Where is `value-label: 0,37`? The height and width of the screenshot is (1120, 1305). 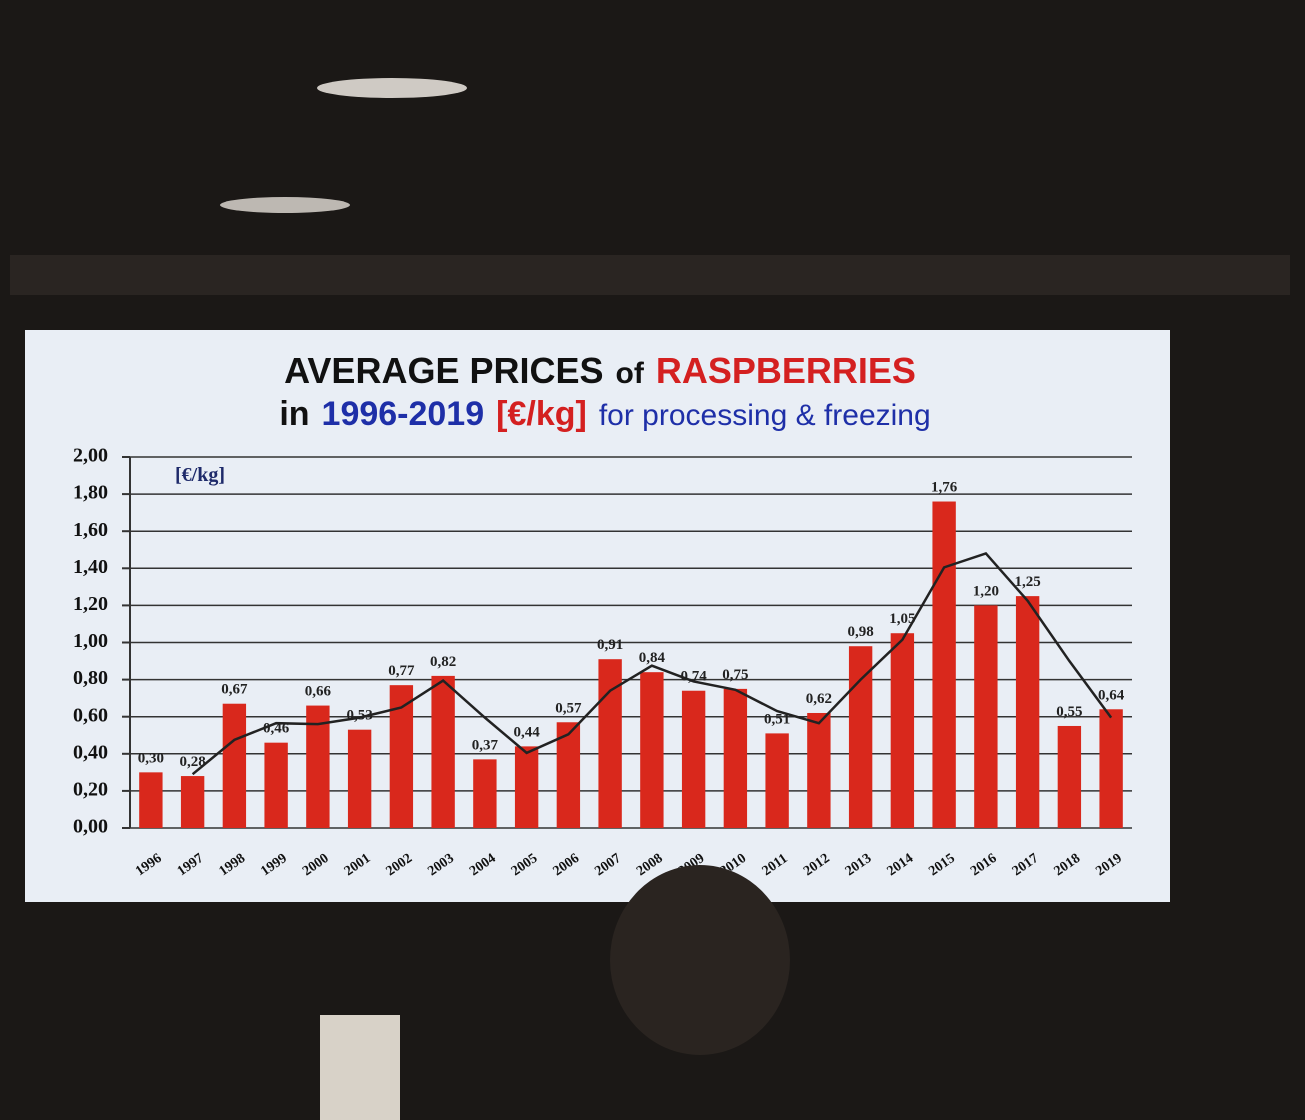
value-label: 0,37 is located at coordinates (485, 745).